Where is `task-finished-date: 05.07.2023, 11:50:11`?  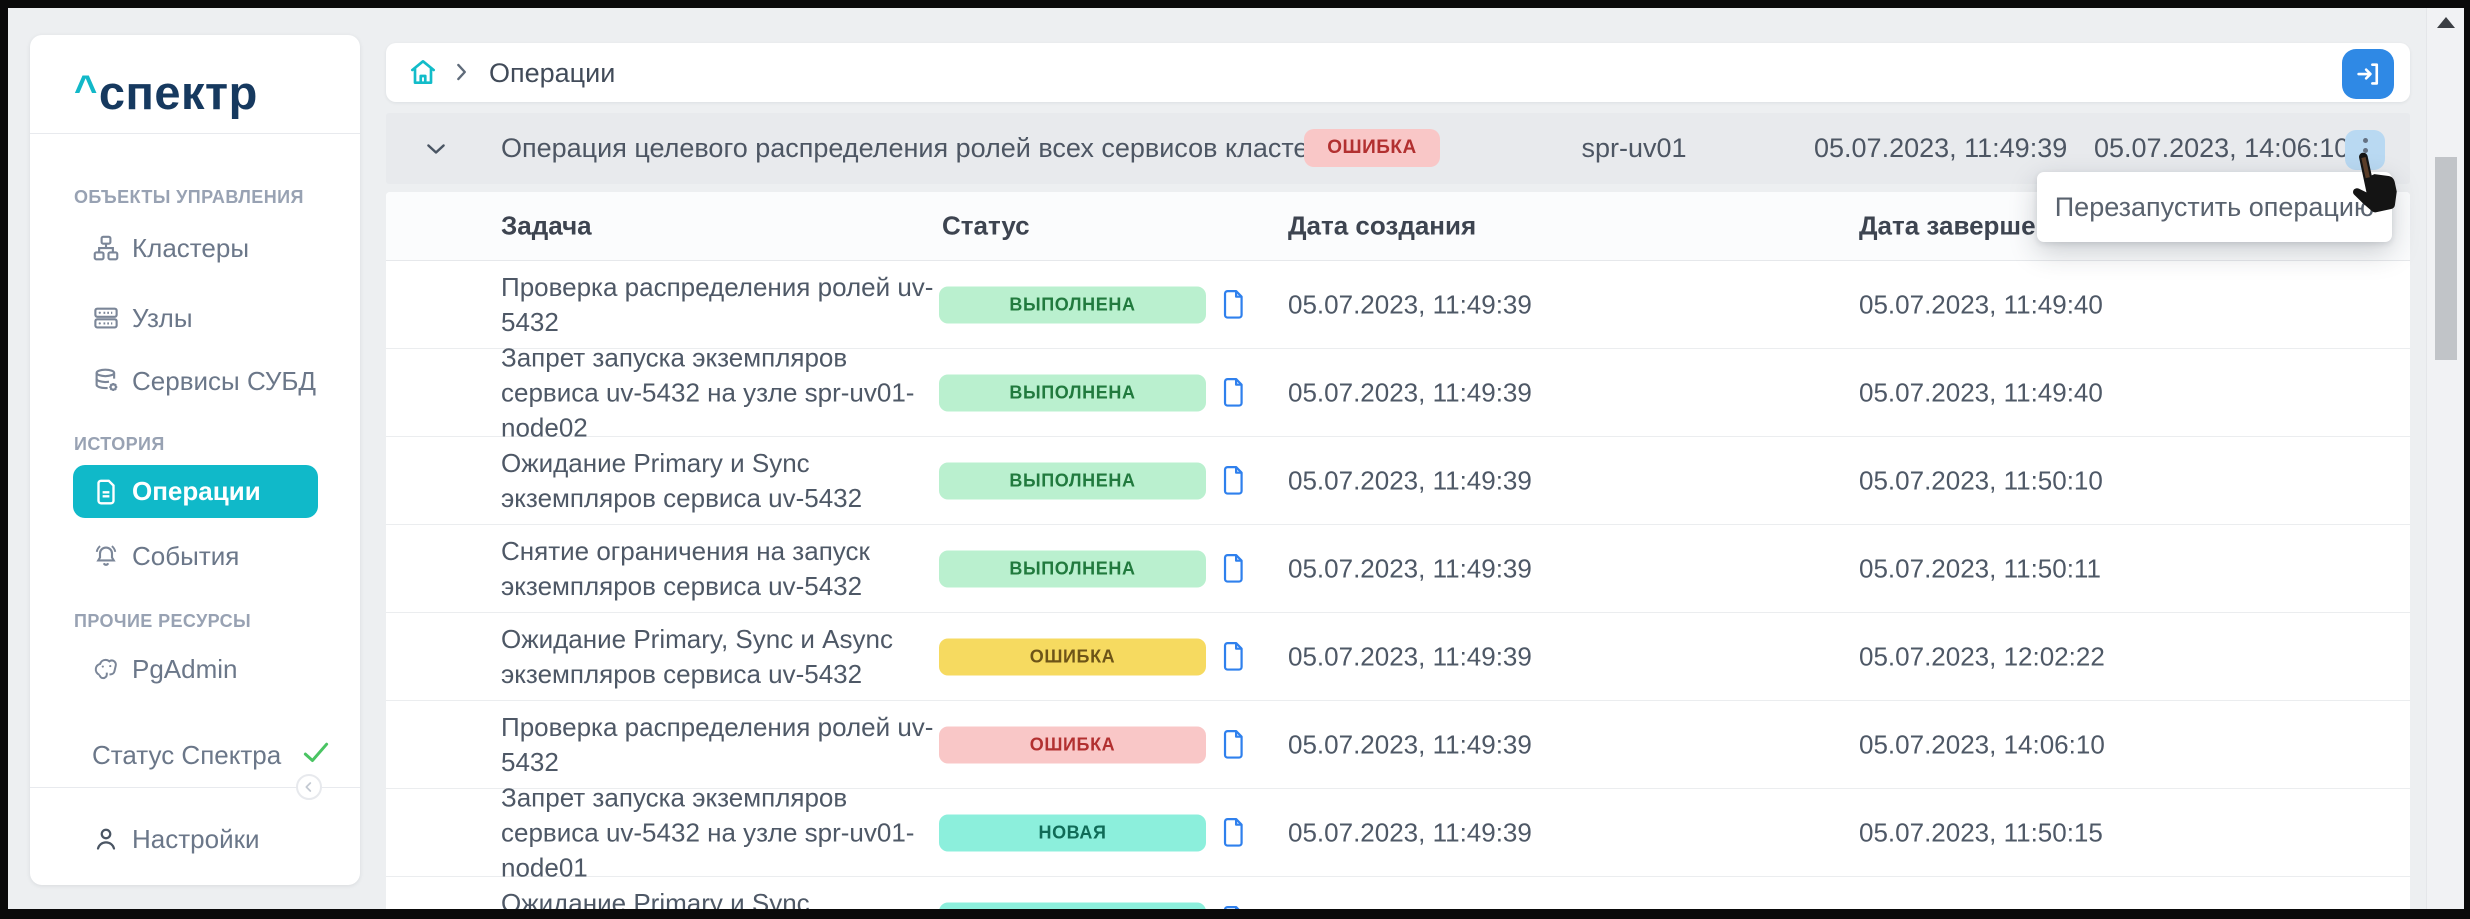 task-finished-date: 05.07.2023, 11:50:11 is located at coordinates (1980, 568).